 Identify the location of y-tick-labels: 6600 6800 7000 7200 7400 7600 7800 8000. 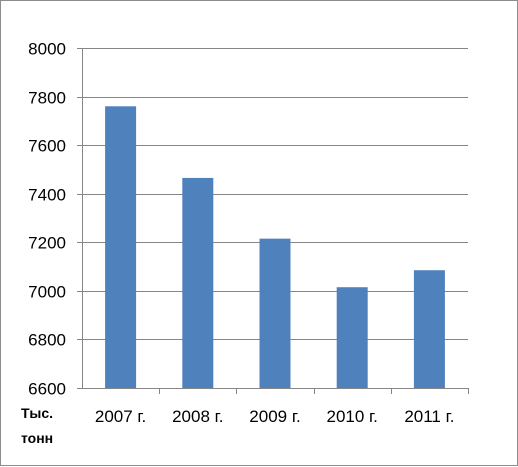
(47, 219).